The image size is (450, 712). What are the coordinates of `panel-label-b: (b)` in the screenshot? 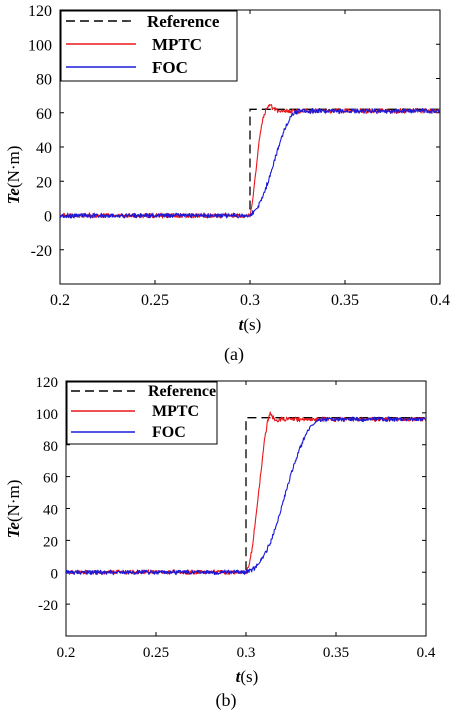 It's located at (226, 700).